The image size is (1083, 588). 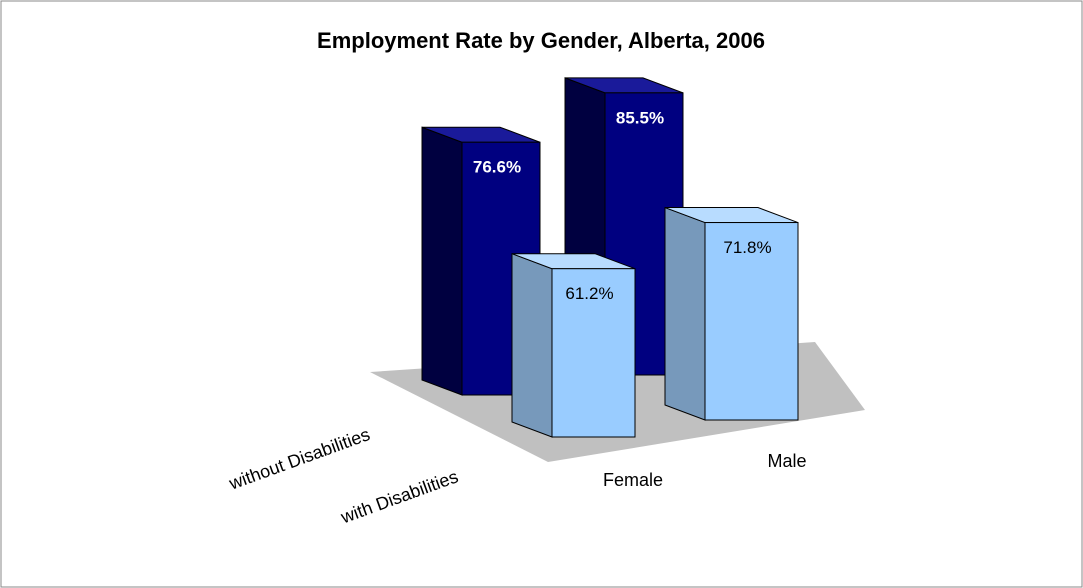 I want to click on bar: 71.8%, so click(x=731, y=313).